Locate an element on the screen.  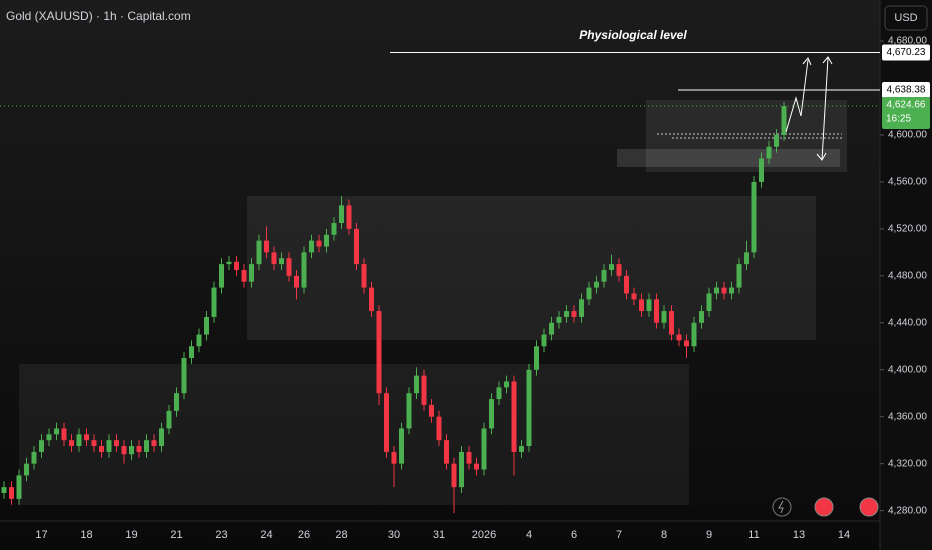
x-tick-label: 31 is located at coordinates (439, 535).